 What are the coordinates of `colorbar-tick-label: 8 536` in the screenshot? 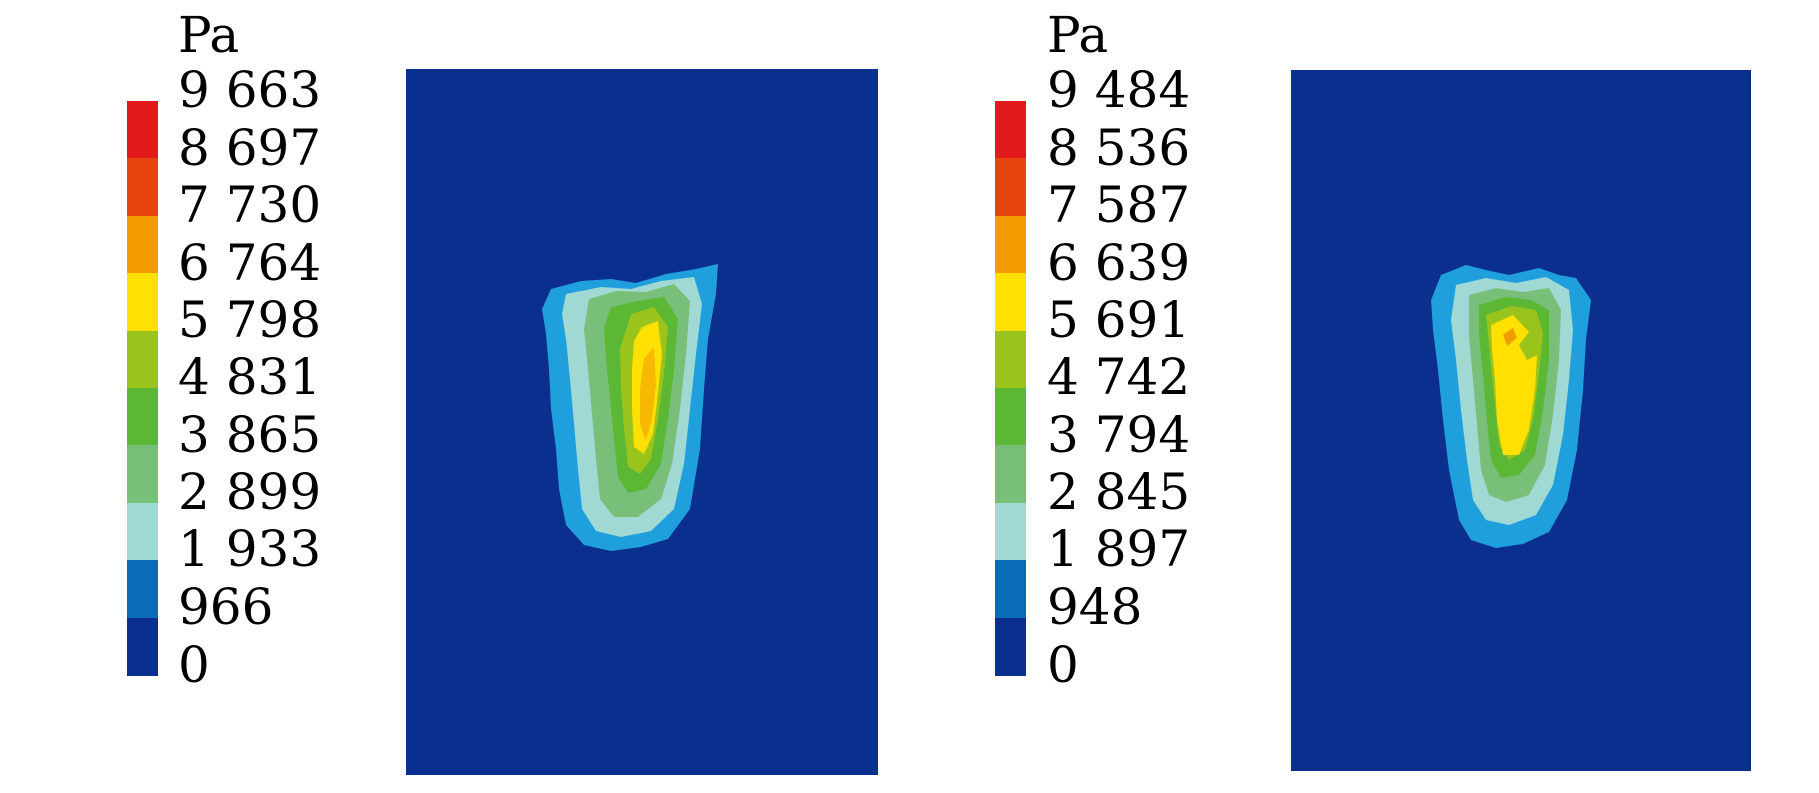 It's located at (1119, 148).